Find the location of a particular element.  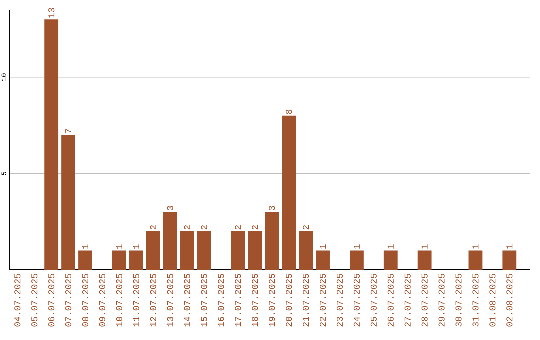

x-tick-label: 02.08.2025 is located at coordinates (509, 300).